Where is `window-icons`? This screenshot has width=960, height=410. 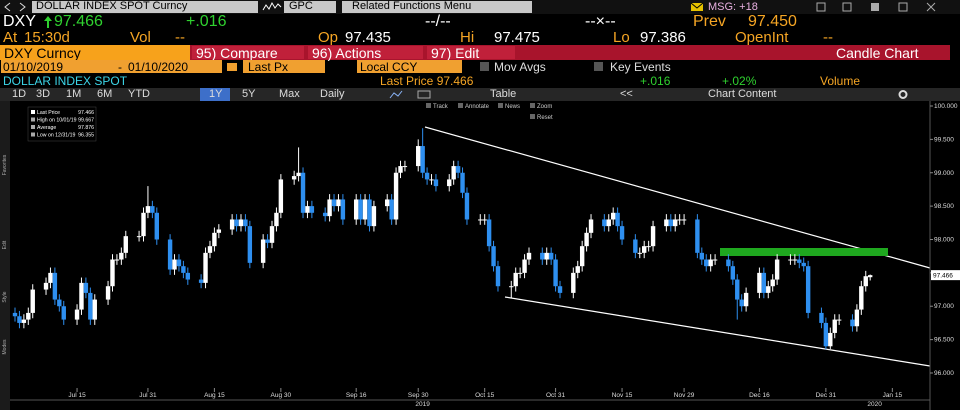
window-icons is located at coordinates (885, 7).